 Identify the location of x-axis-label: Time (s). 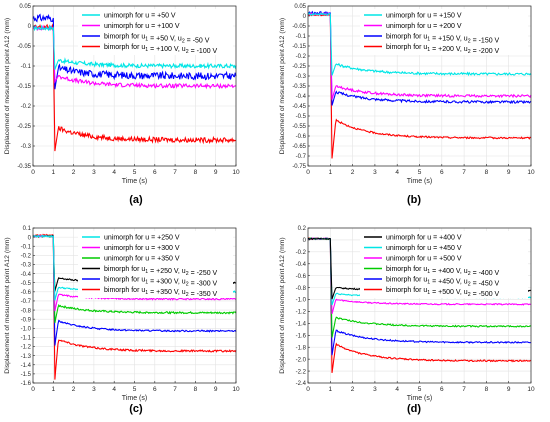
(134, 398).